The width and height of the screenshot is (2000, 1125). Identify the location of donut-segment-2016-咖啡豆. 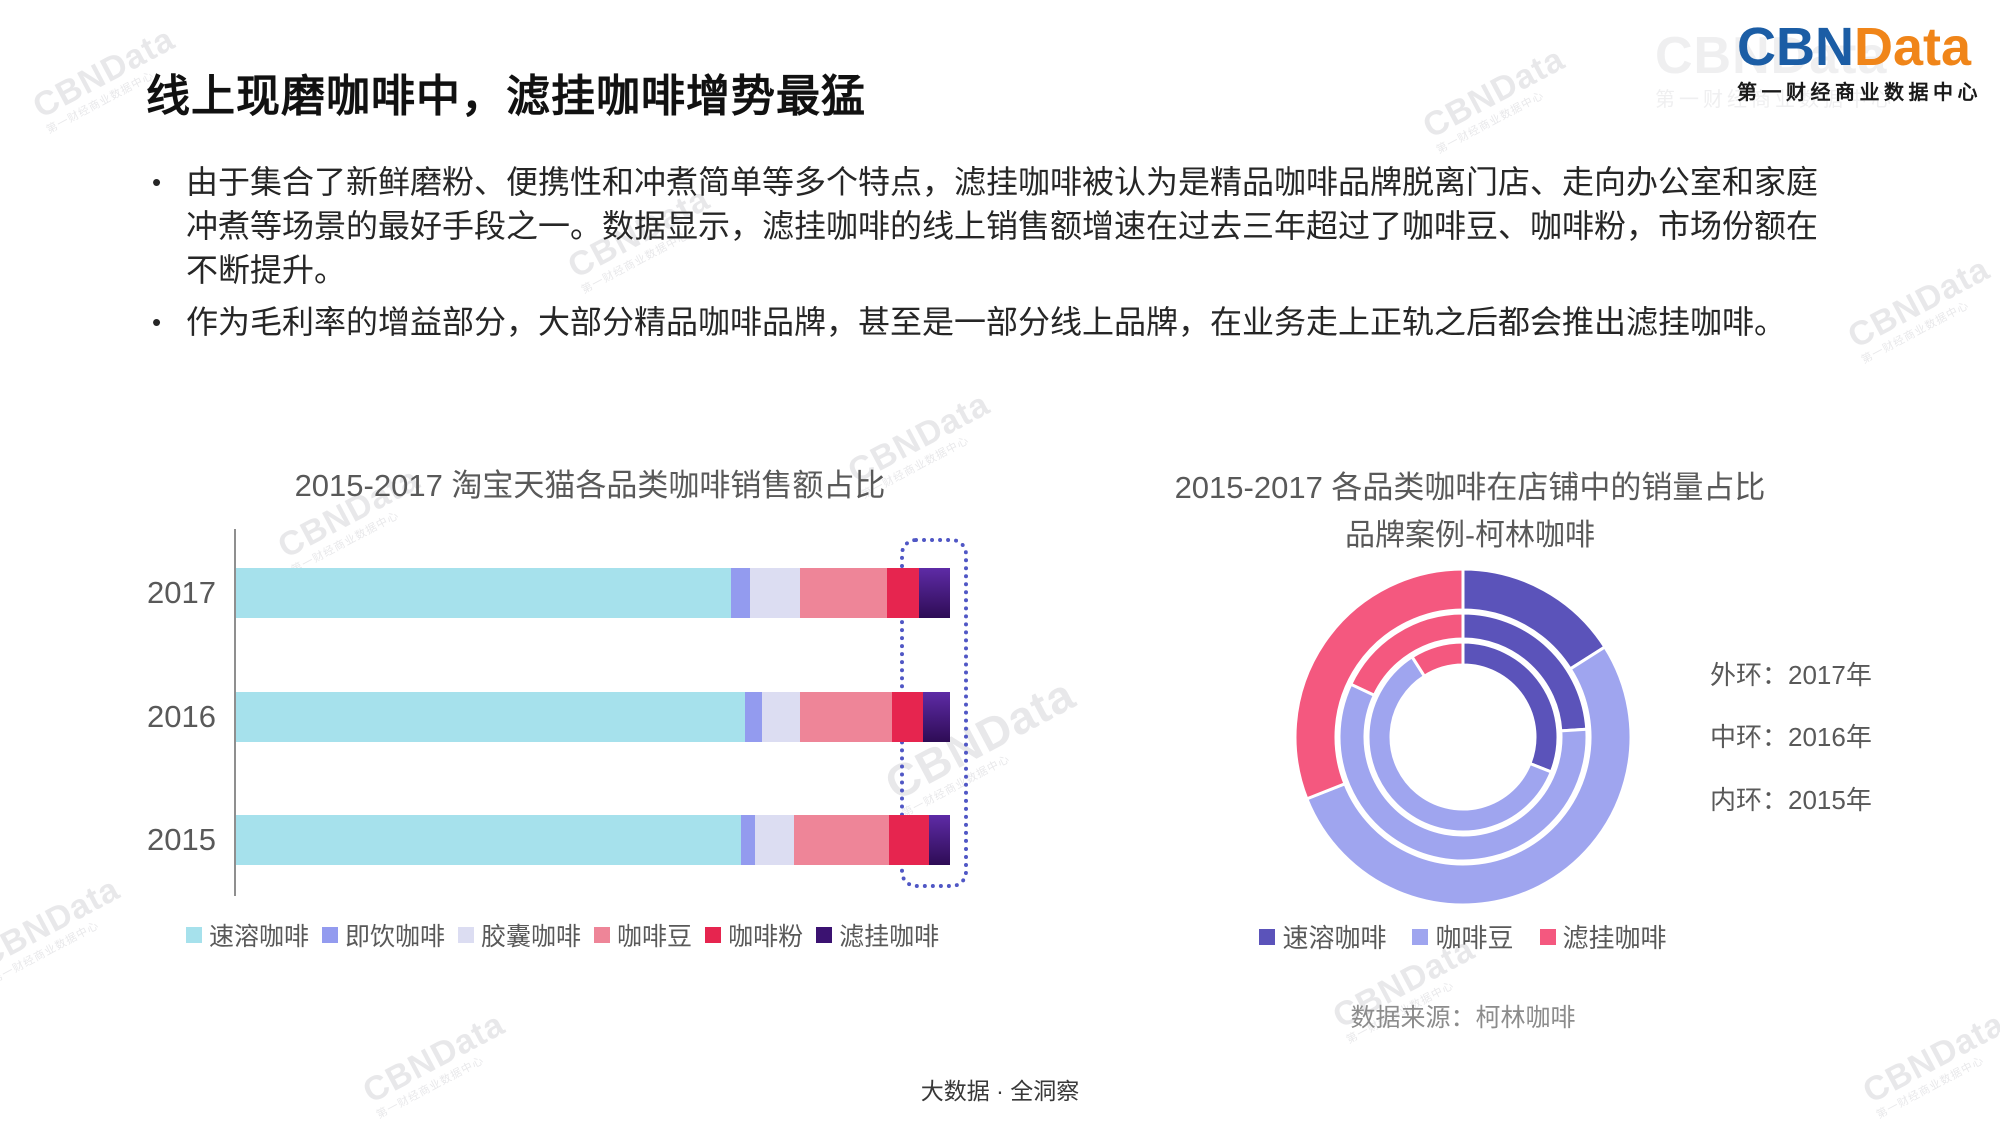
(1463, 772).